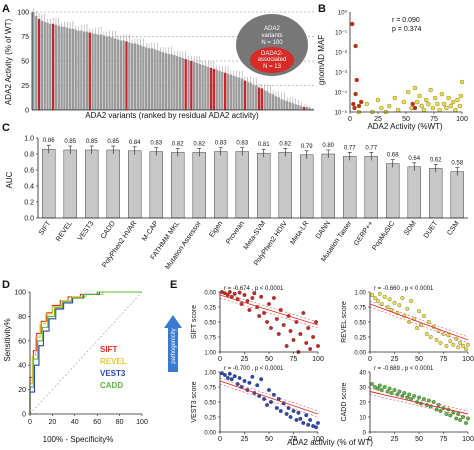  Describe the element at coordinates (362, 374) in the screenshot. I see `e-cadd-ytick-label: 40` at that location.